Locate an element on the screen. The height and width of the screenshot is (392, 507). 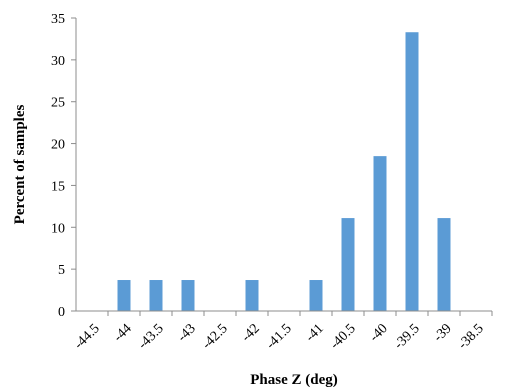
y-tick-label: 0 is located at coordinates (61, 312).